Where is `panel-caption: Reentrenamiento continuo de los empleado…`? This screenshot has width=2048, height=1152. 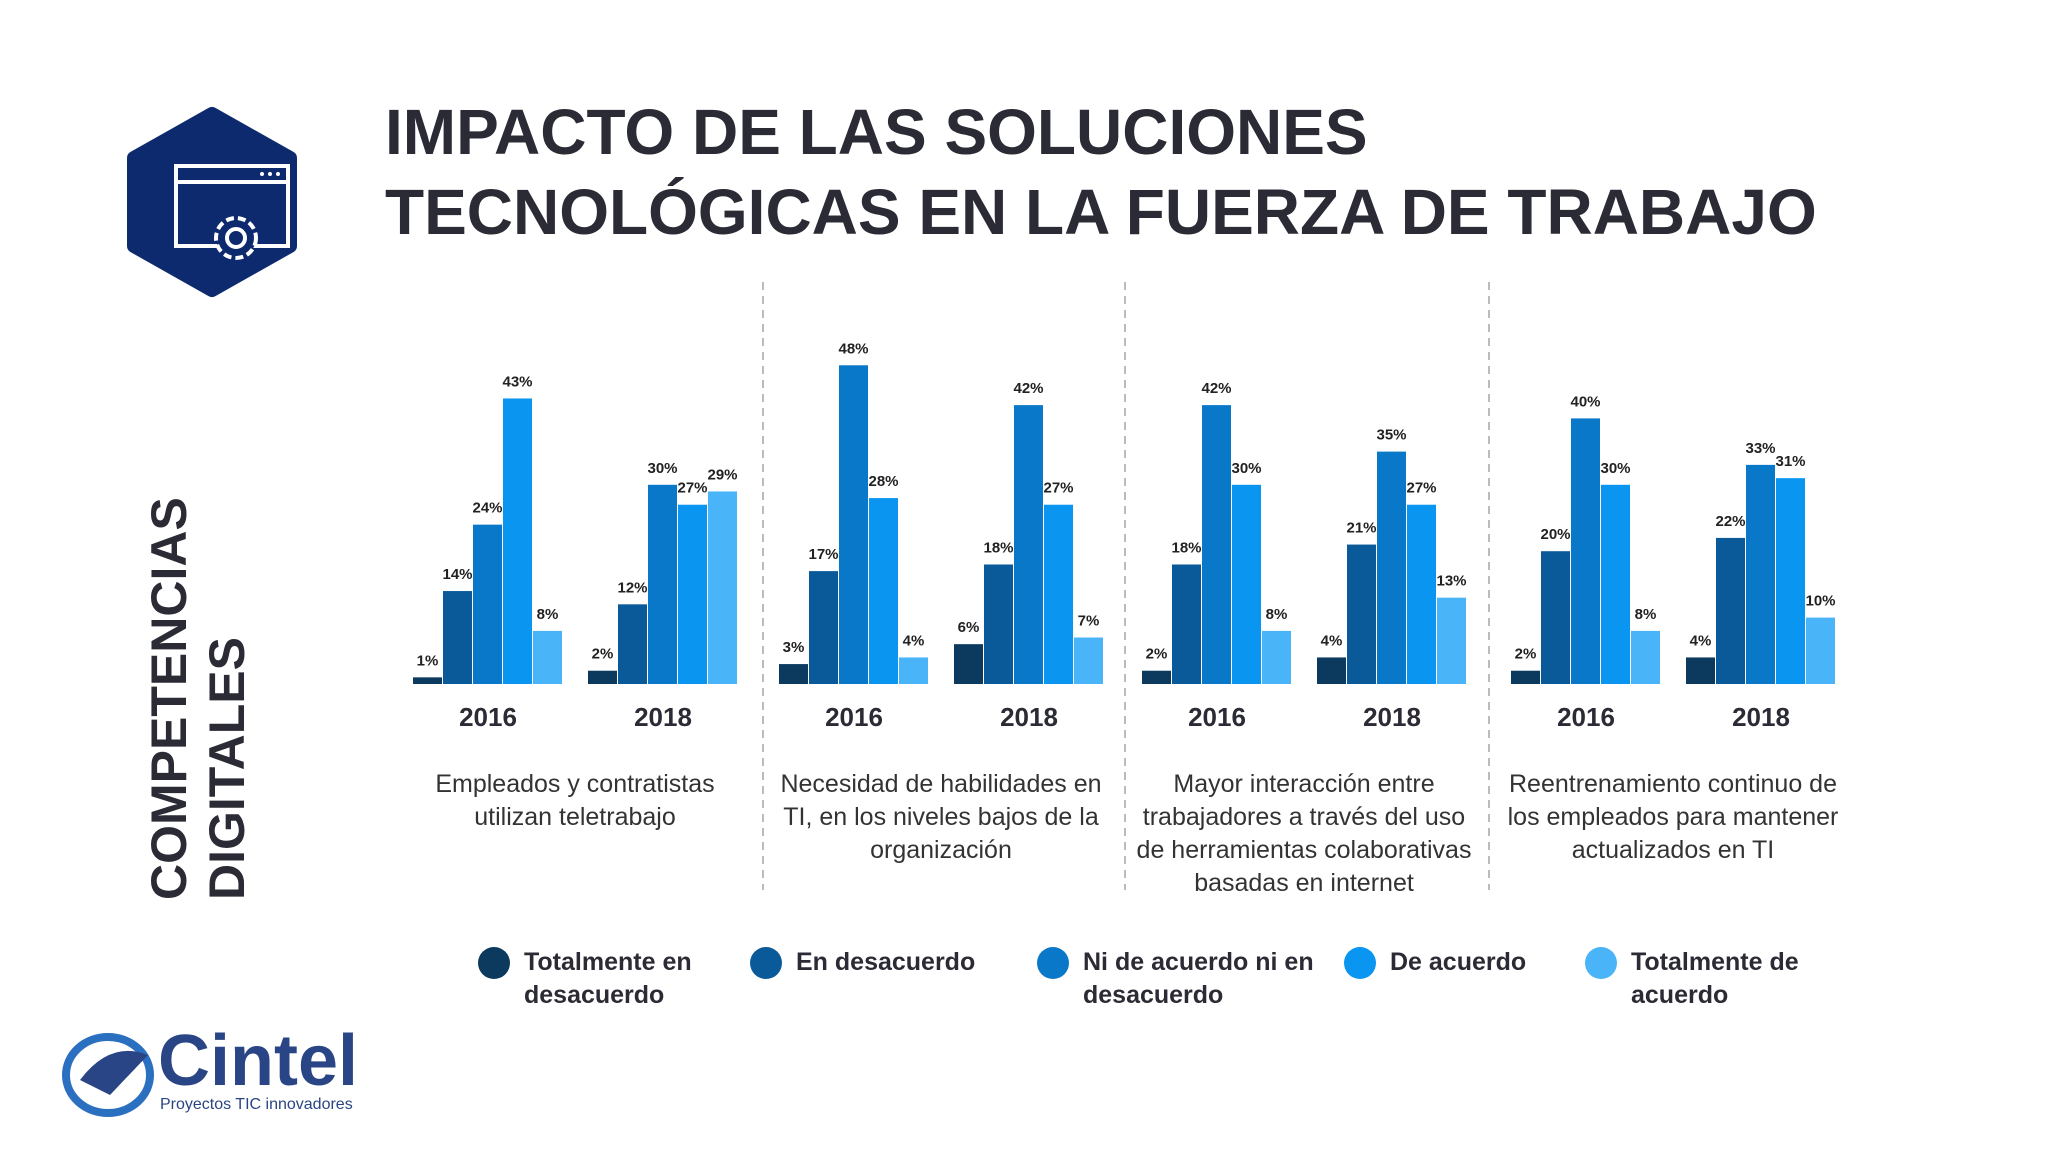
panel-caption: Reentrenamiento continuo de los empleado… is located at coordinates (1673, 817).